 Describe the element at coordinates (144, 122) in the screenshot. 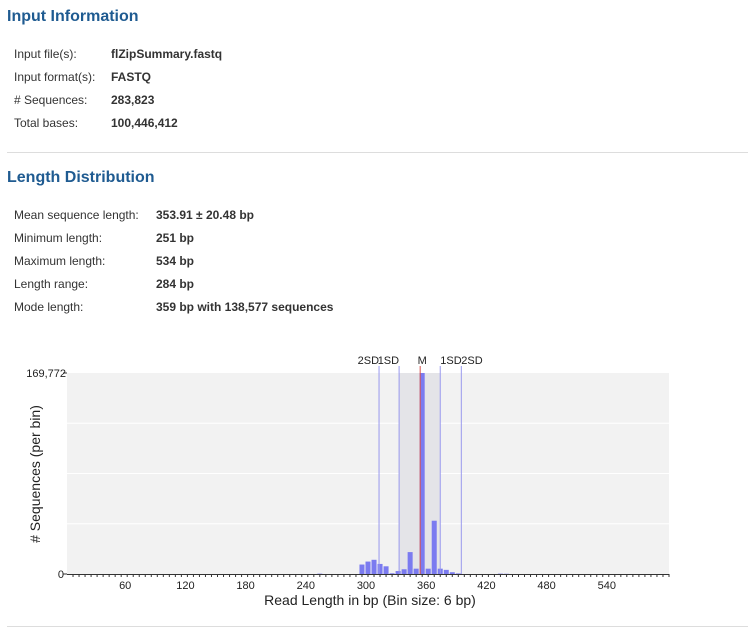

I see `info-value: 100,446,412` at that location.